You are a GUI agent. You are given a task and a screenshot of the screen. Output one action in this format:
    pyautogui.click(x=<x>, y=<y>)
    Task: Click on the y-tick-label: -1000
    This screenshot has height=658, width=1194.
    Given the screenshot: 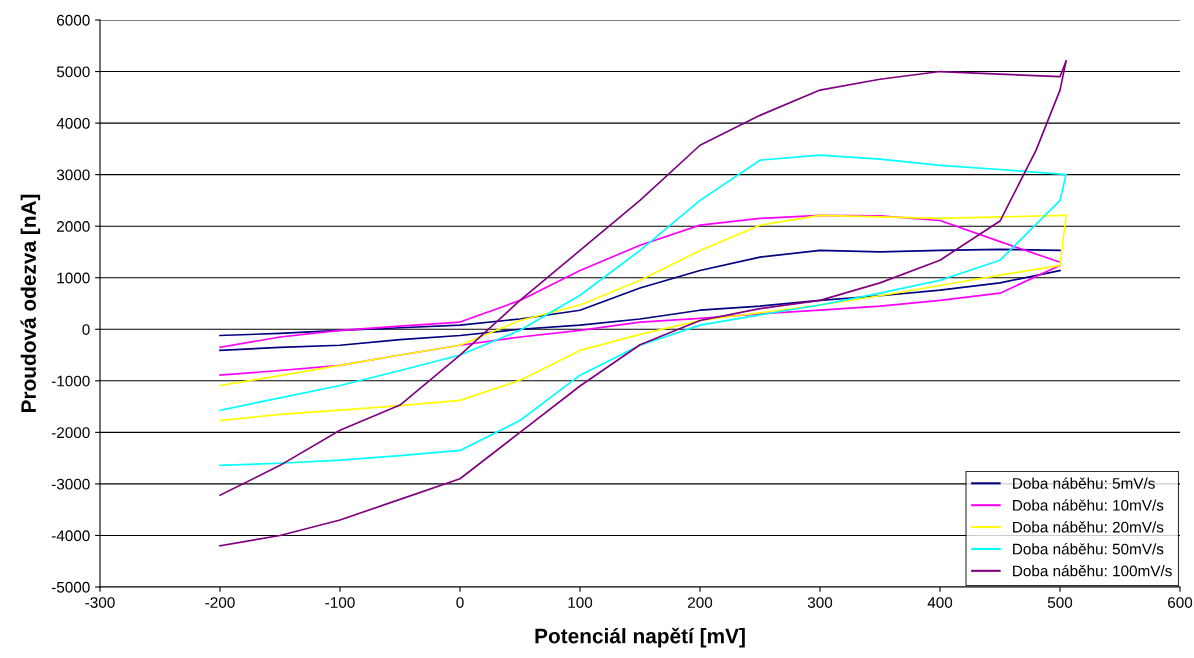 What is the action you would take?
    pyautogui.click(x=70, y=381)
    